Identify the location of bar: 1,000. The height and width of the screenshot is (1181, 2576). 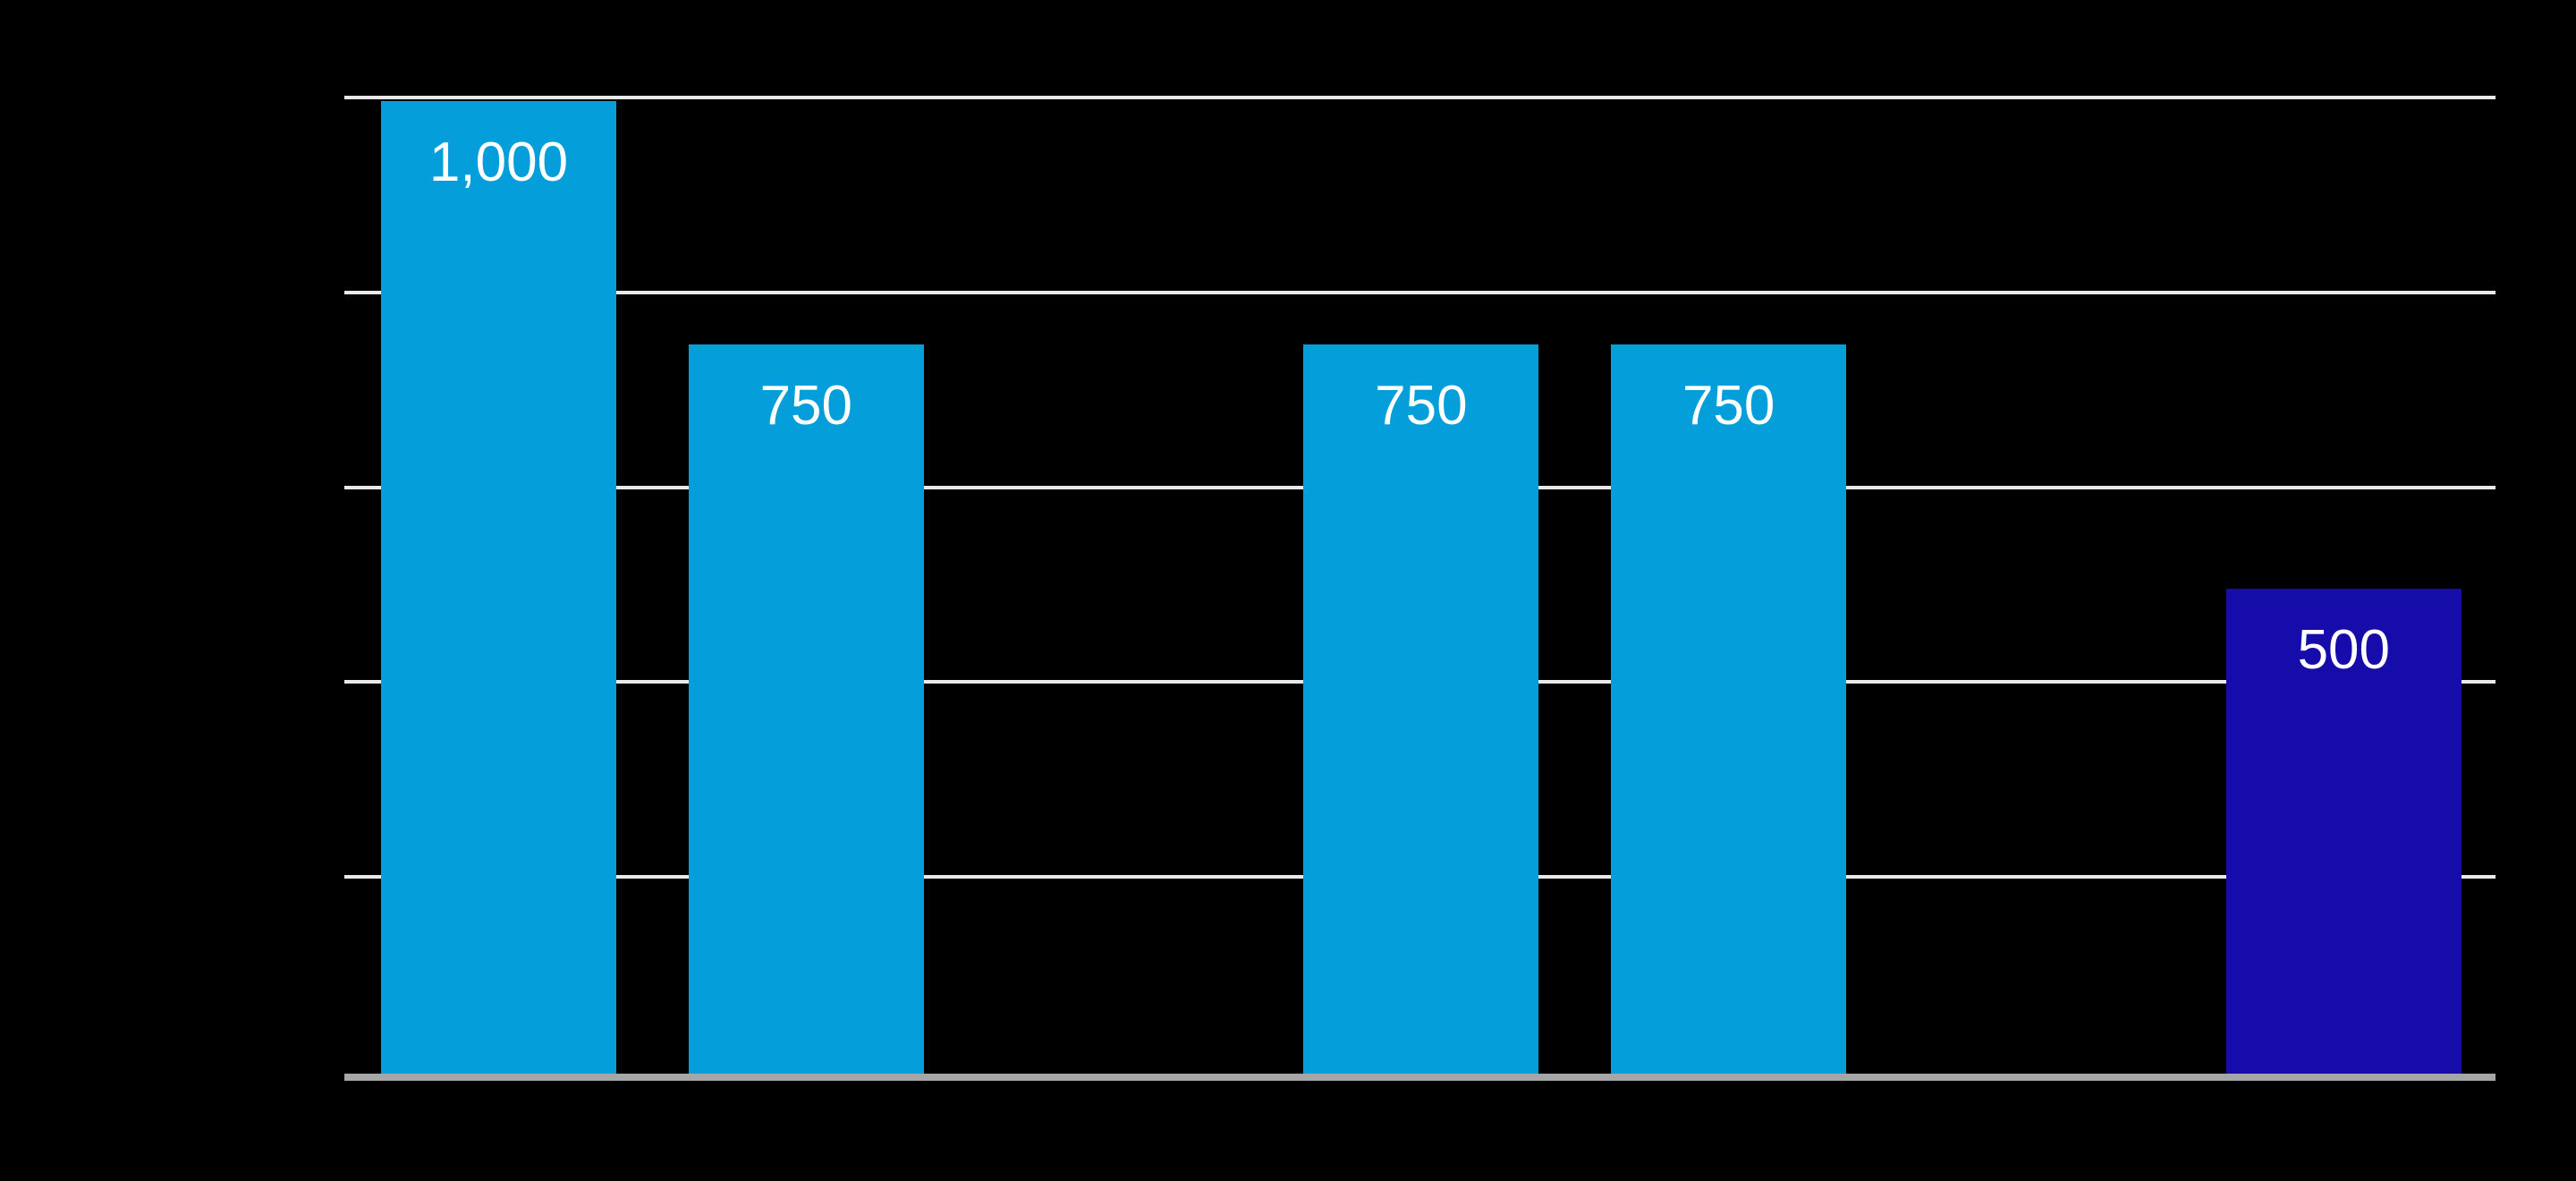
(498, 587).